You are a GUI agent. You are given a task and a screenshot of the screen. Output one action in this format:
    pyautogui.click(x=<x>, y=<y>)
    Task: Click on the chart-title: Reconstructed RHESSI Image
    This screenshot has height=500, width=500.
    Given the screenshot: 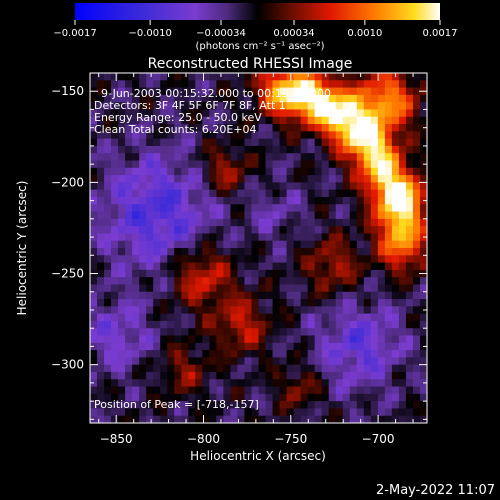 What is the action you would take?
    pyautogui.click(x=250, y=64)
    